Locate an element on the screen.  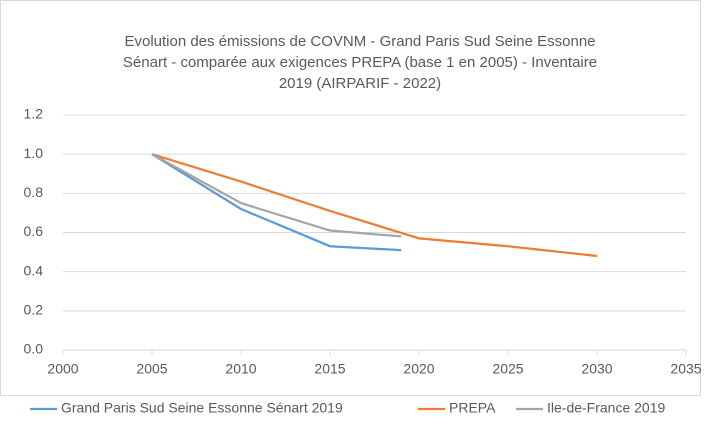
x-tick-label: 2025 is located at coordinates (507, 369).